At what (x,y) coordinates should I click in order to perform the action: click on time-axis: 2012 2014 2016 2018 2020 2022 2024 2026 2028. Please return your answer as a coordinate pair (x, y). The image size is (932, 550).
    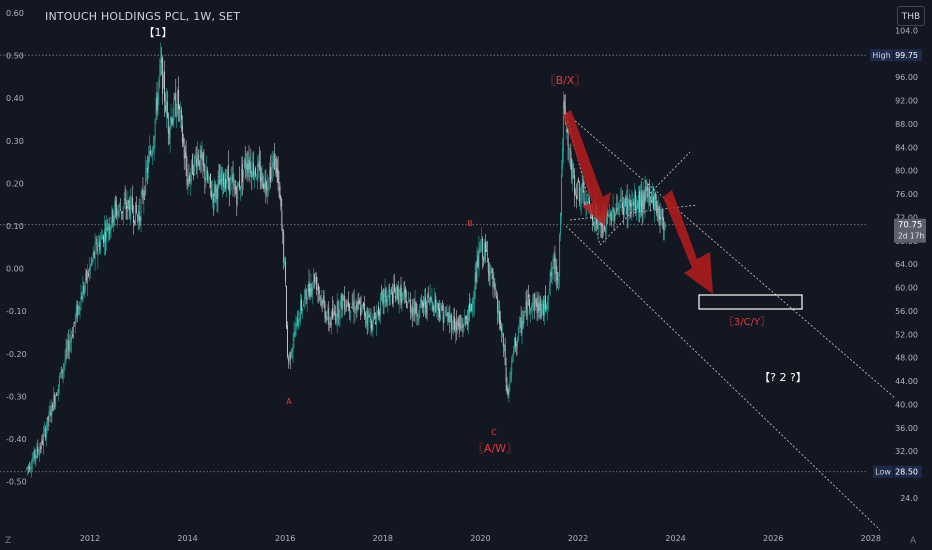
    Looking at the image, I should click on (480, 538).